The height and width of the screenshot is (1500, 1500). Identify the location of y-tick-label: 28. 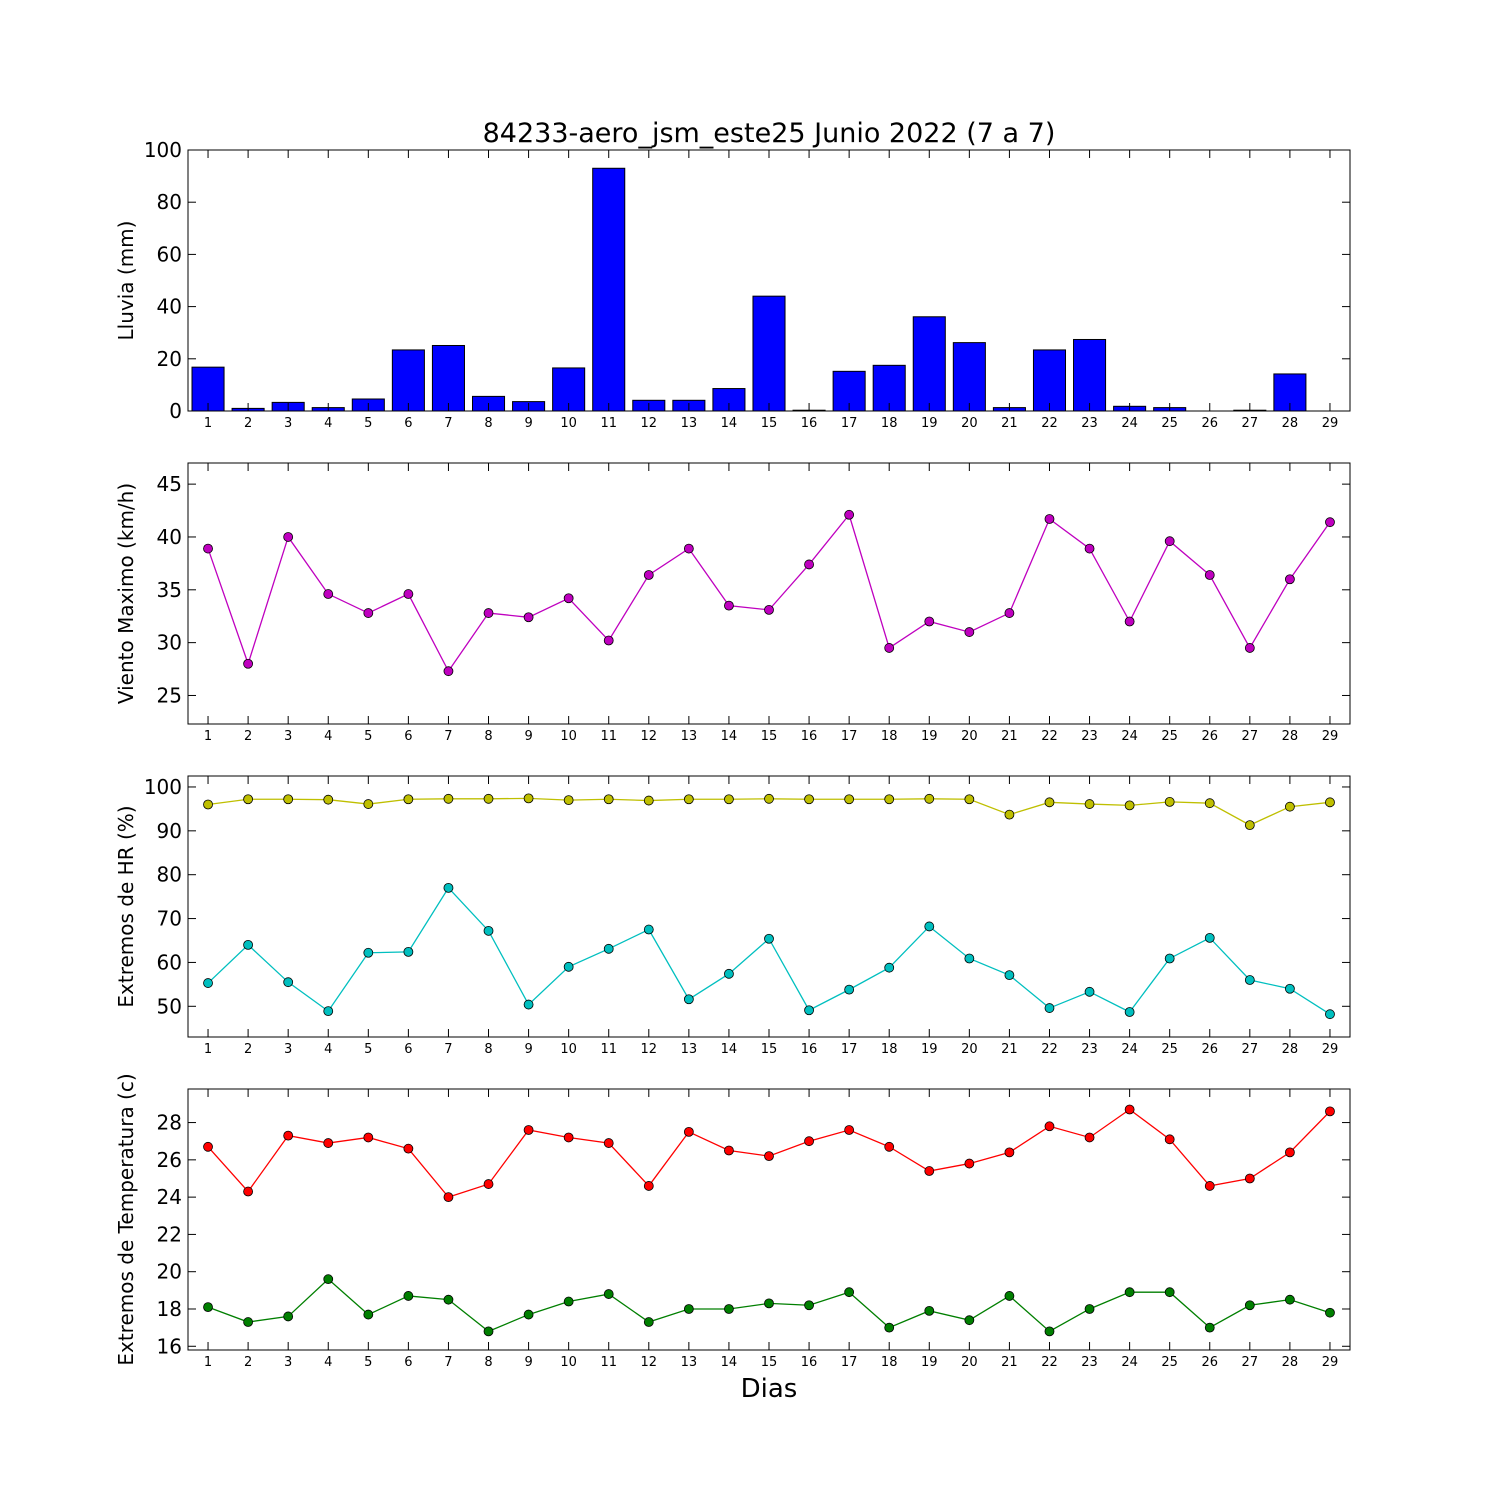
(169, 1123).